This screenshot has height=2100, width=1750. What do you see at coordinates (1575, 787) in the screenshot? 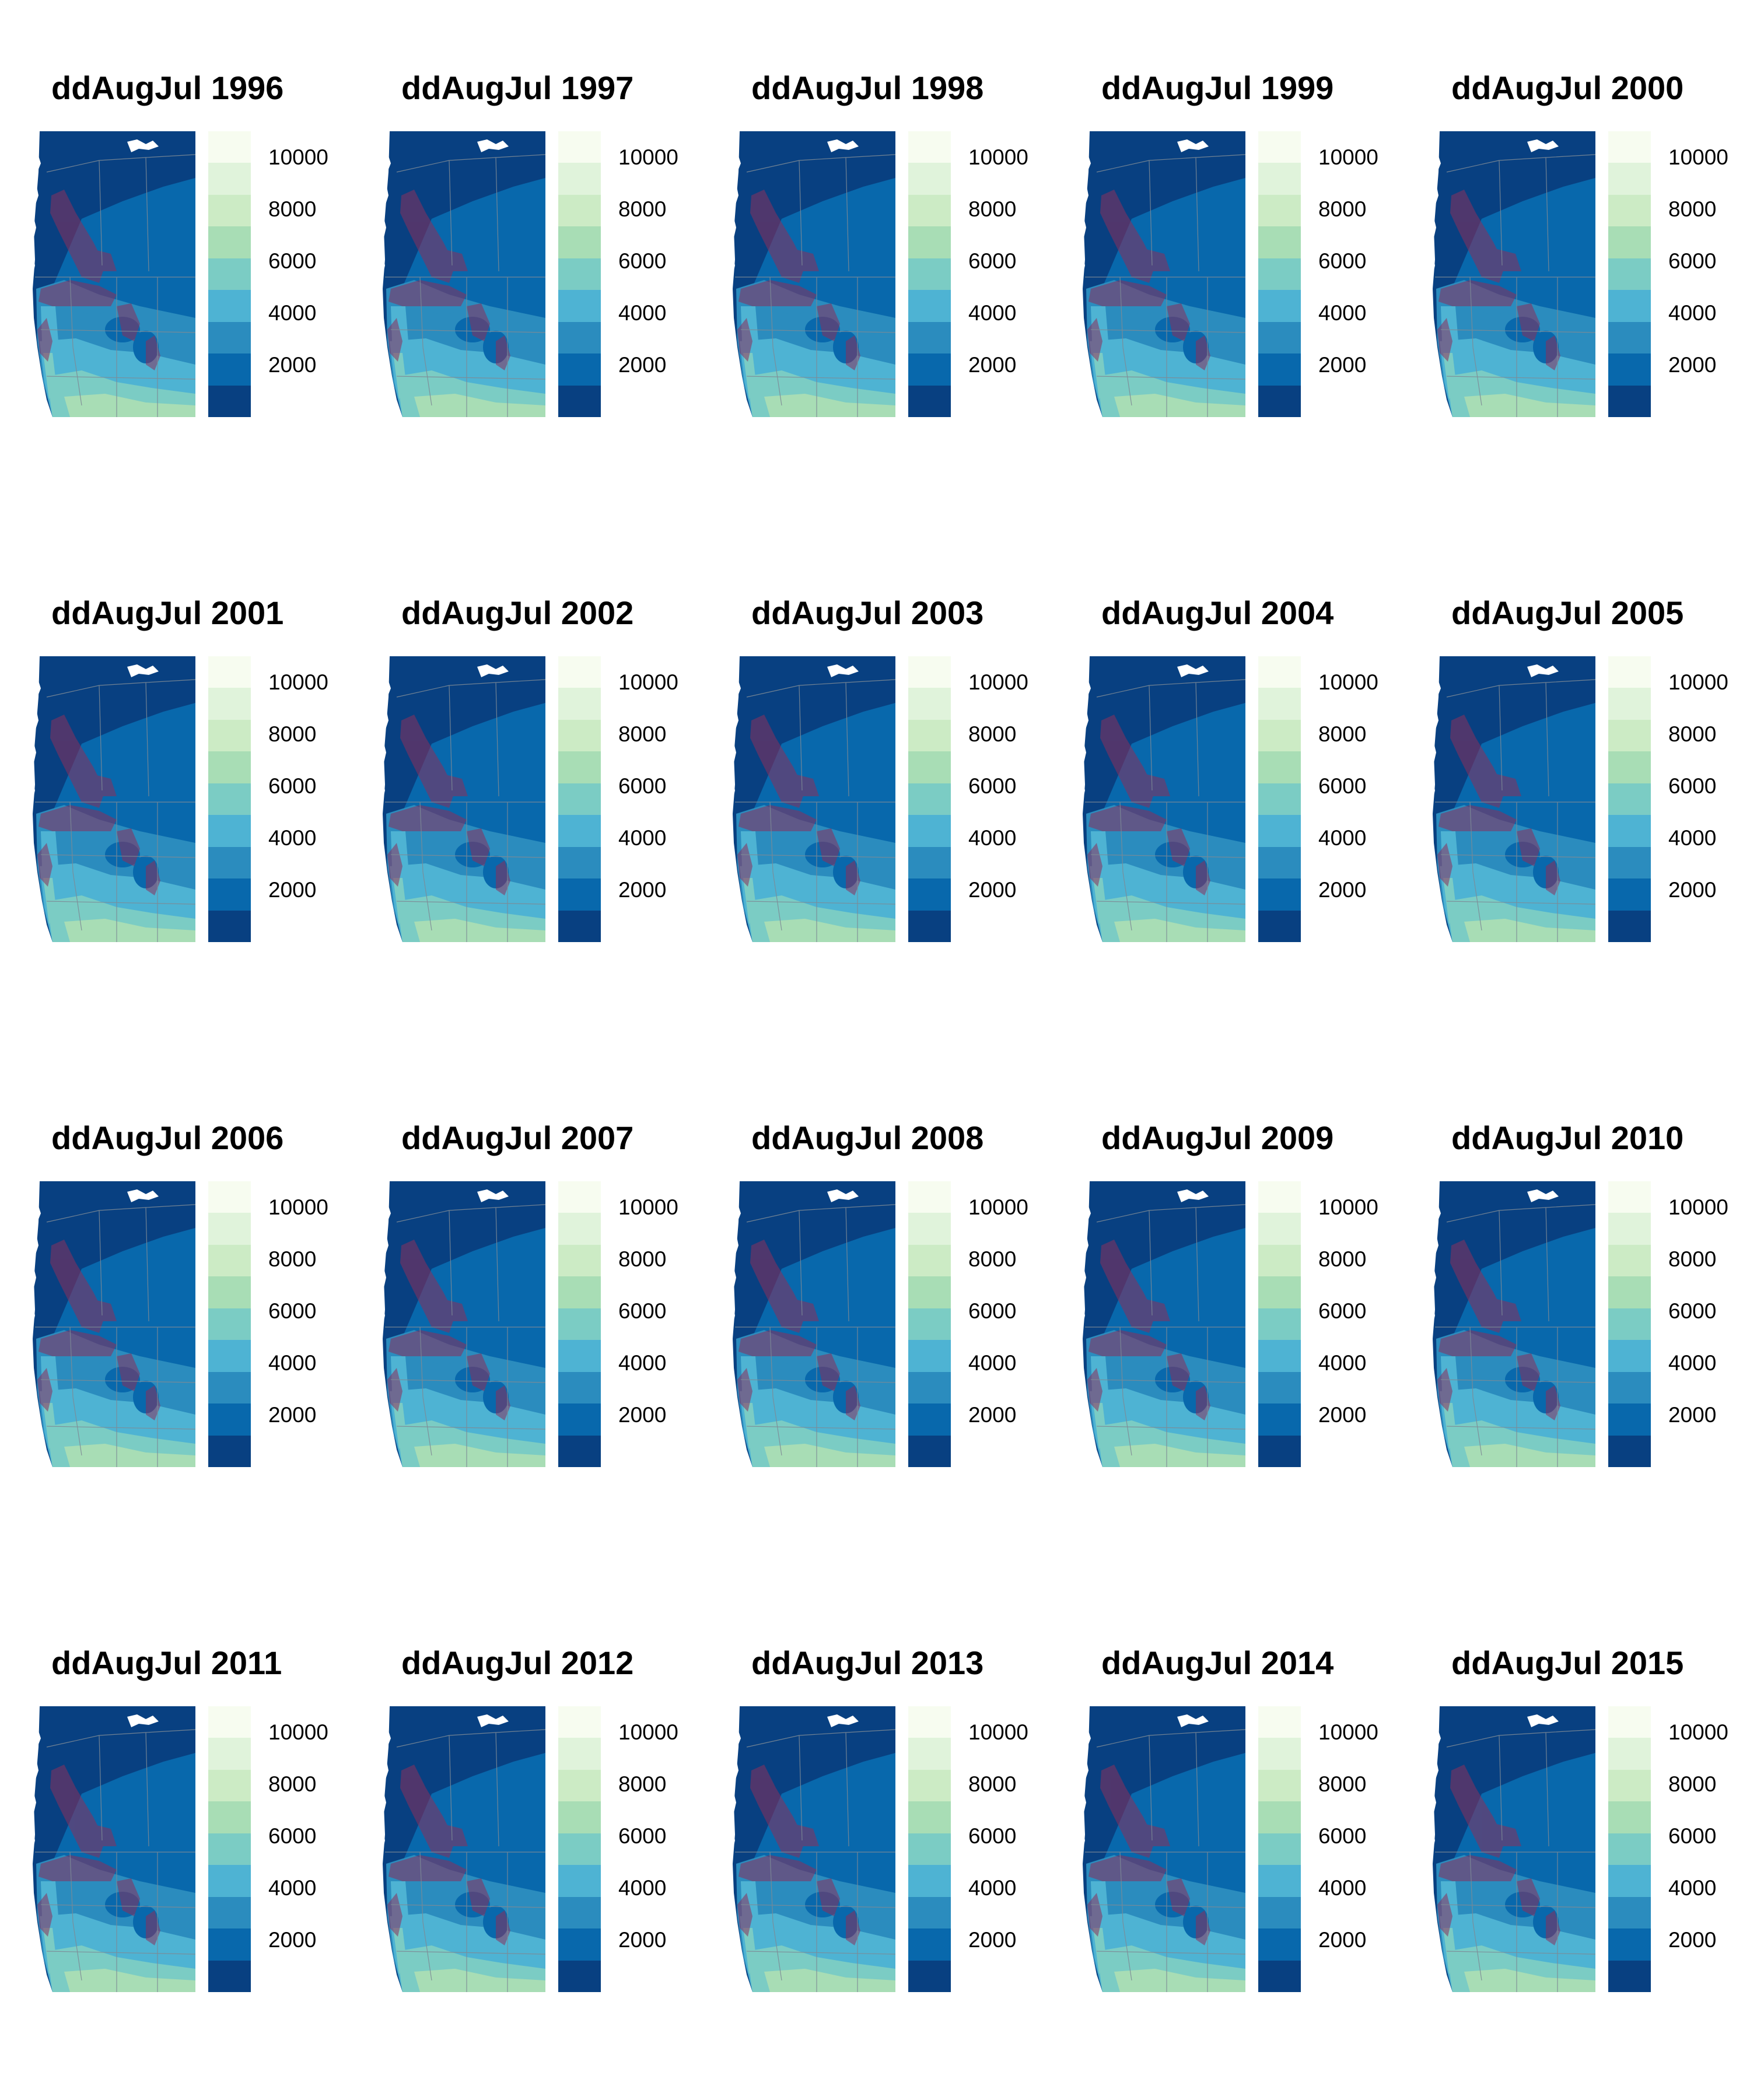
I see `map-panel: ddAugJul 2005 10000 8000 6000 4000 2000` at bounding box center [1575, 787].